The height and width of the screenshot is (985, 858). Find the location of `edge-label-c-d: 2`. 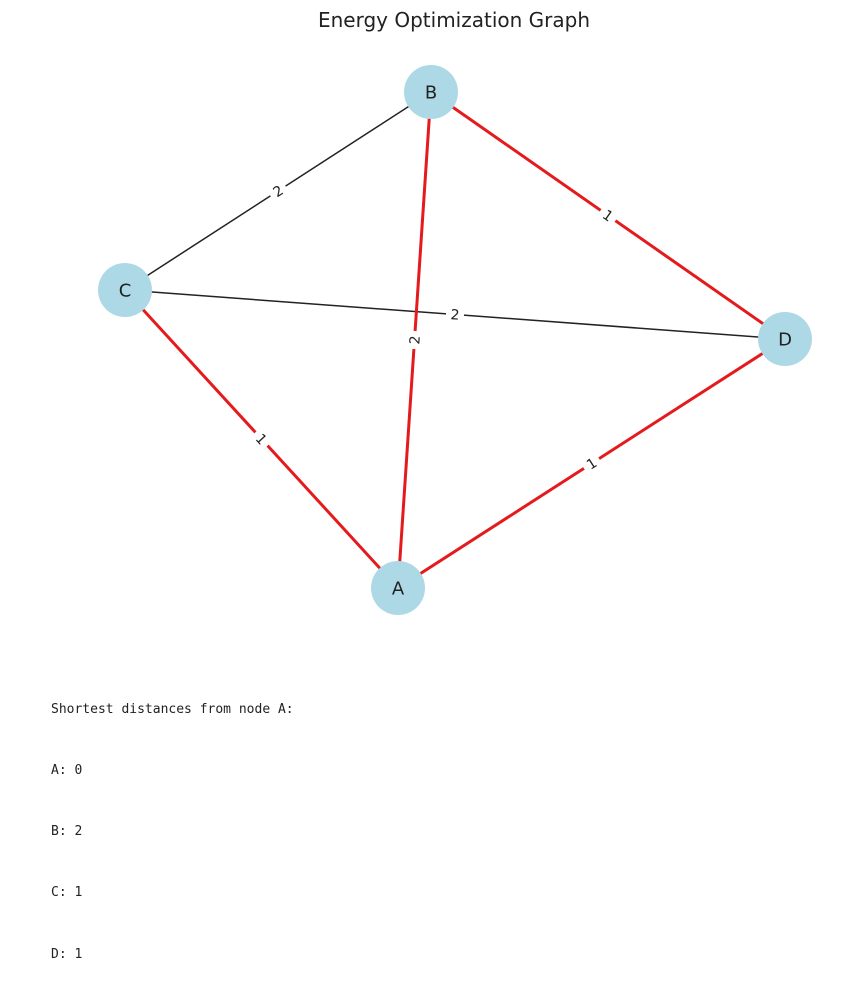

edge-label-c-d: 2 is located at coordinates (455, 314).